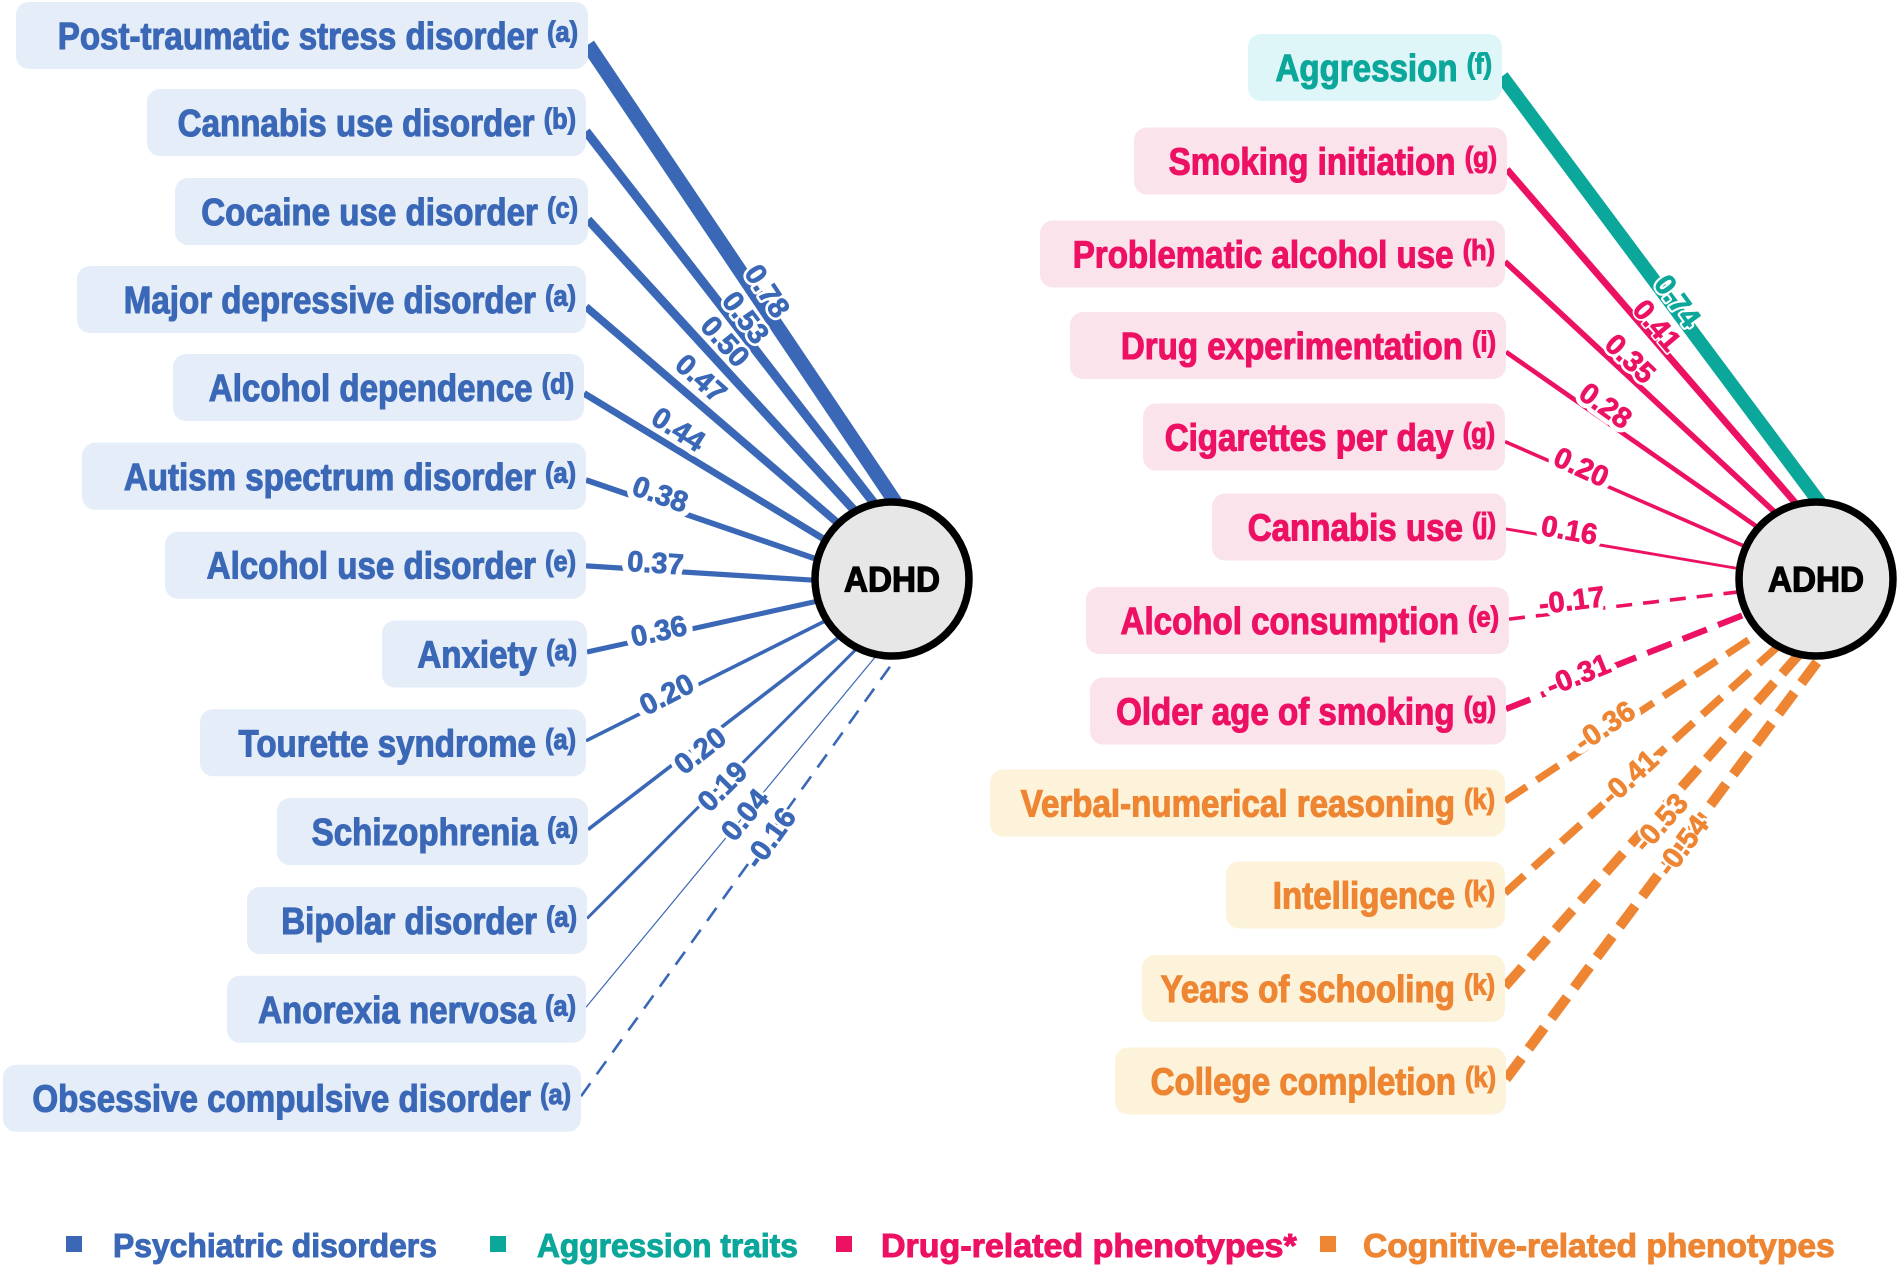  Describe the element at coordinates (350, 300) in the screenshot. I see `svg-text: Major depressive disorder (a)` at that location.